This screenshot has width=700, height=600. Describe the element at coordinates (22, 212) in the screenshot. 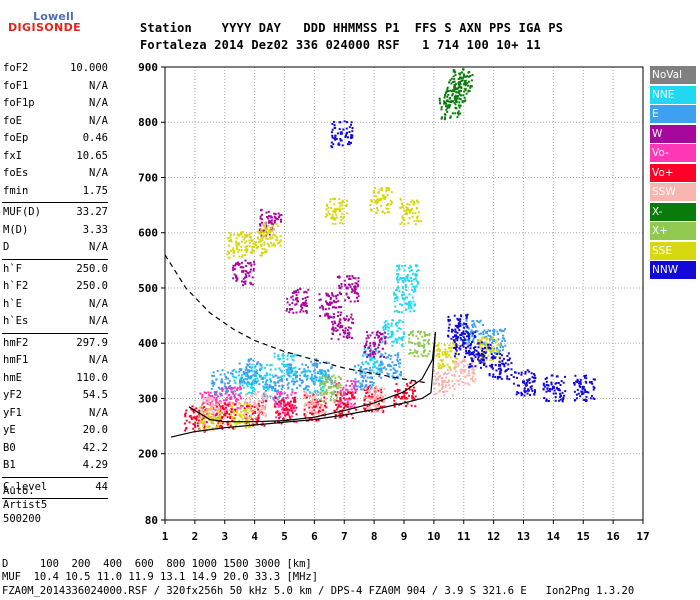

I see `param-name: MUF(D)` at that location.